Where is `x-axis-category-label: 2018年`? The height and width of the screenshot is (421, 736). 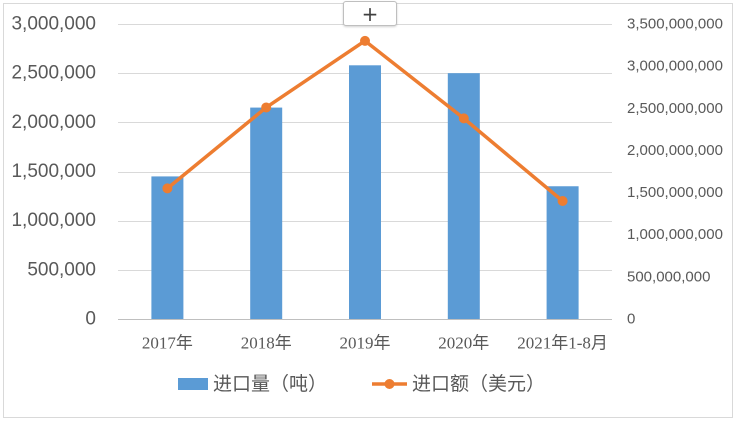 x-axis-category-label: 2018年 is located at coordinates (266, 343).